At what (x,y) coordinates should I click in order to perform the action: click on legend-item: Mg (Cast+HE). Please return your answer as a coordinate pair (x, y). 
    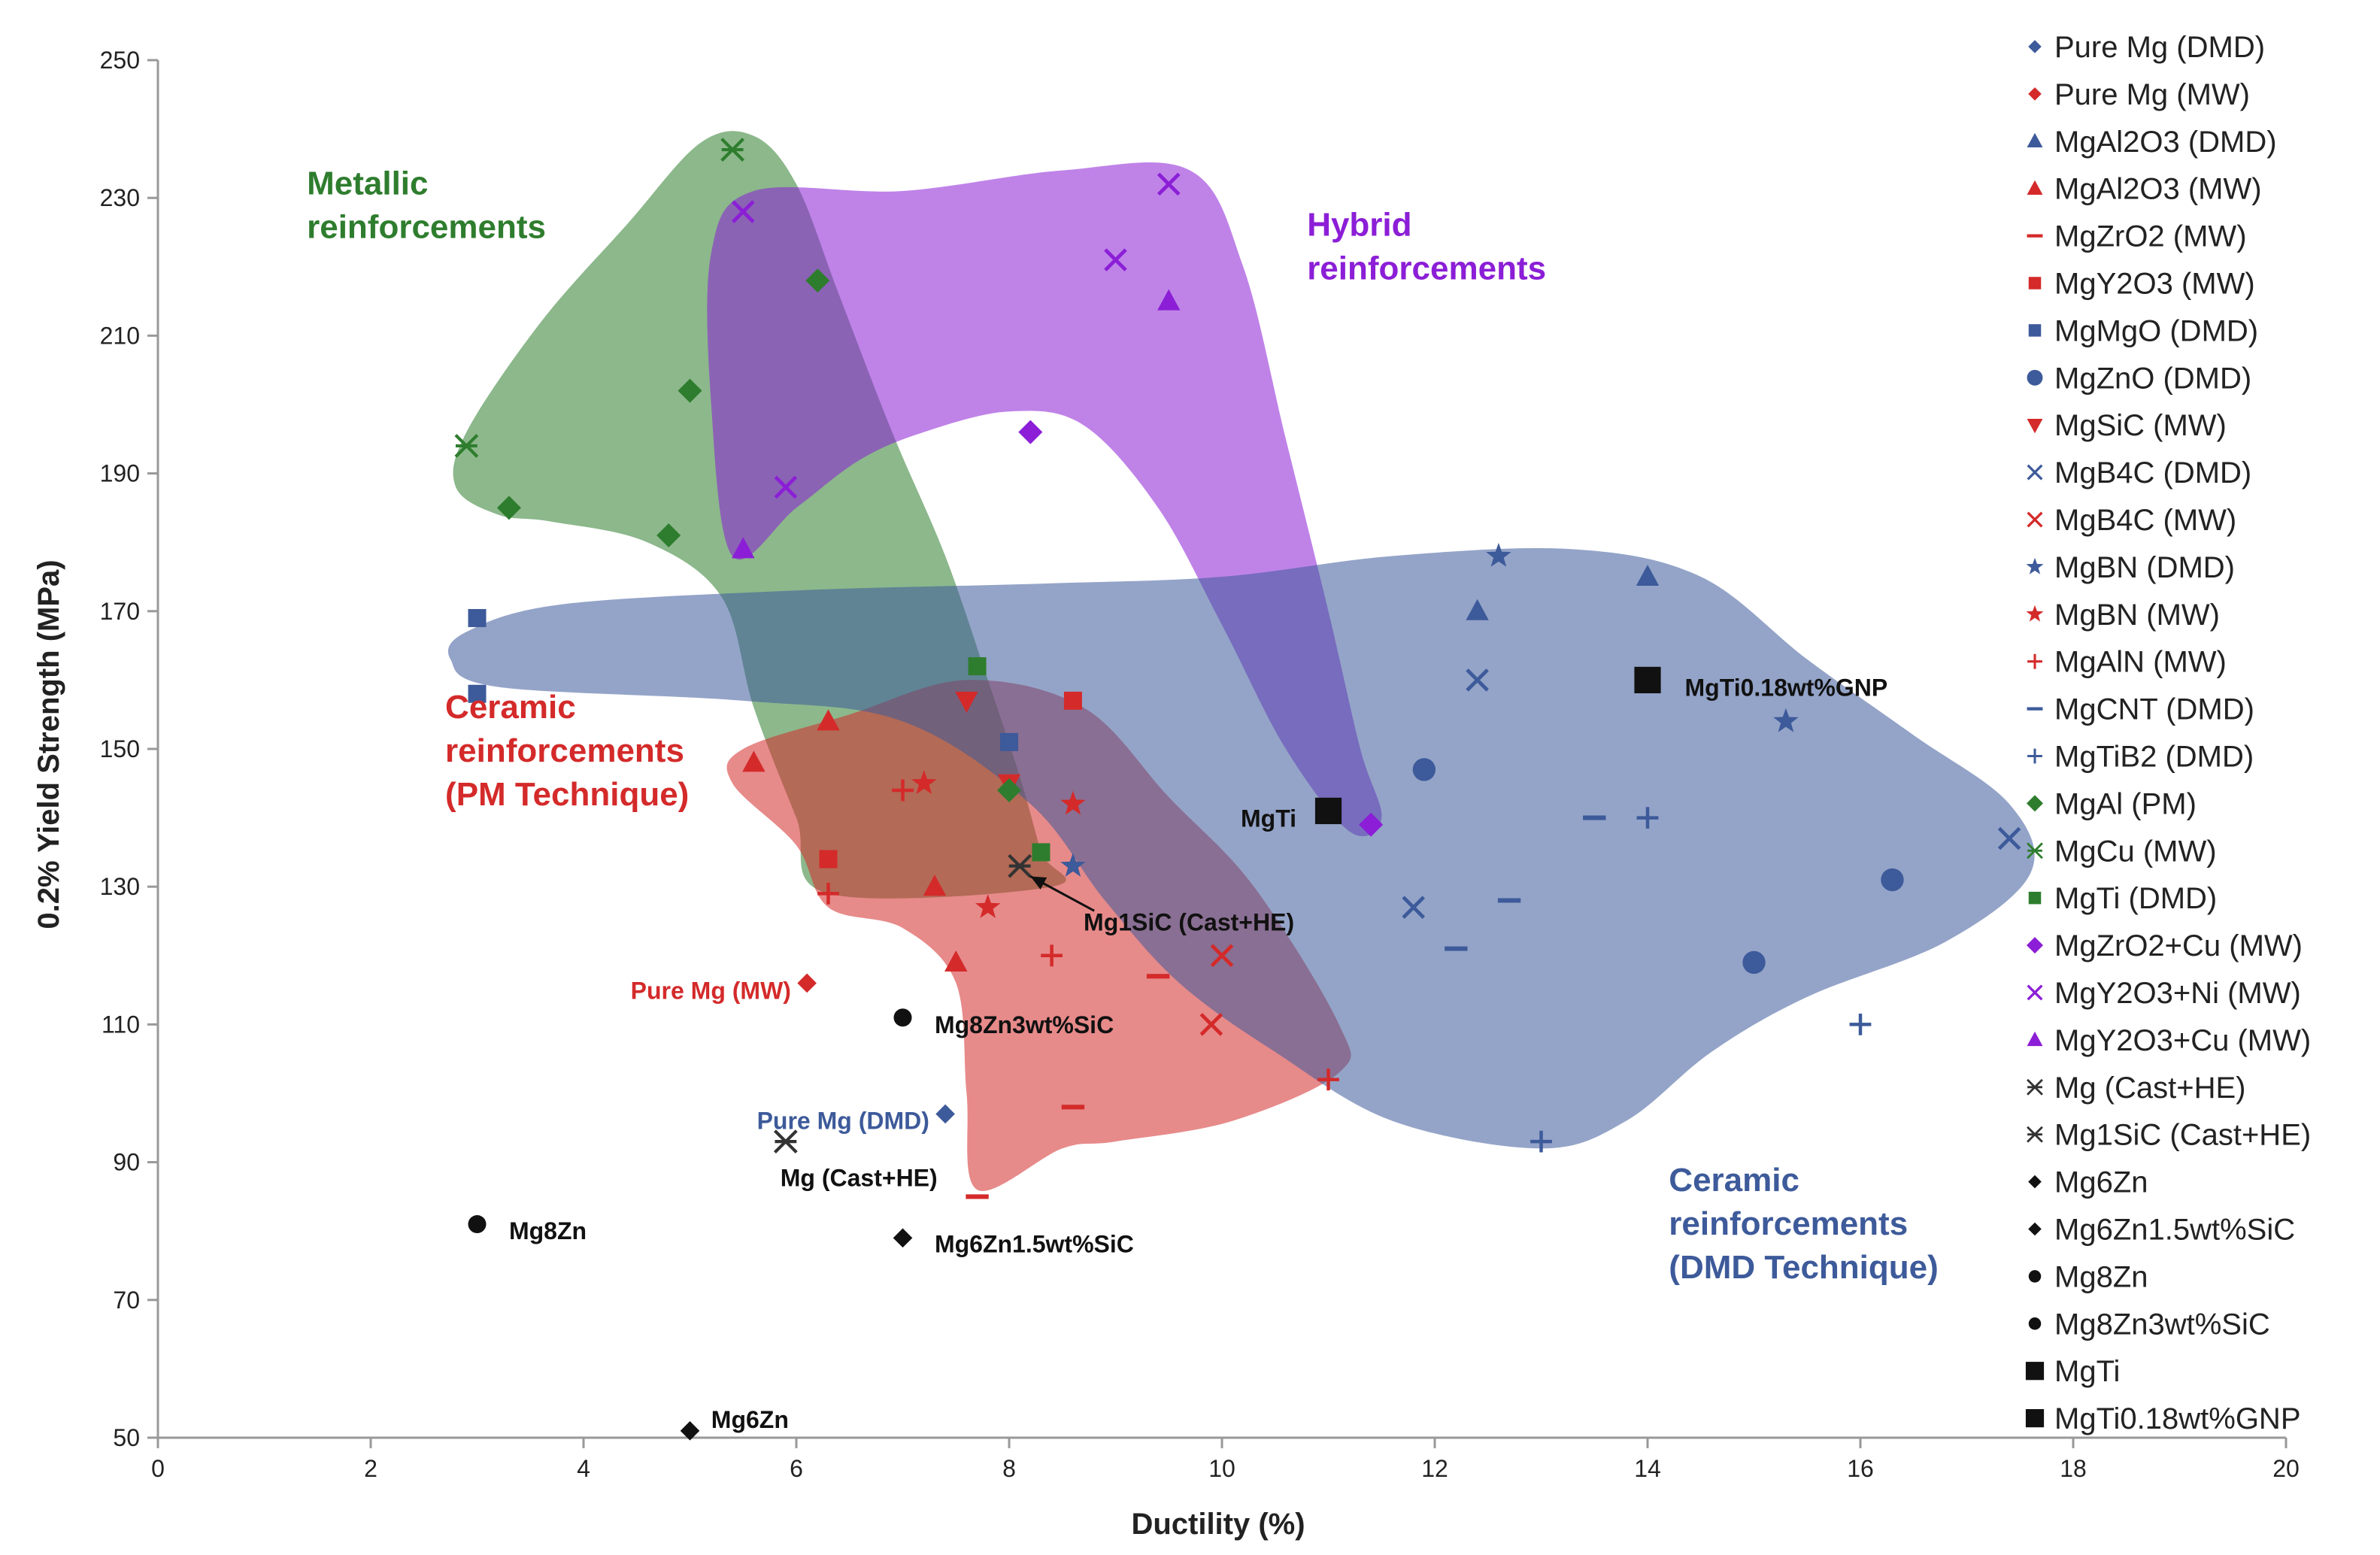
    Looking at the image, I should click on (2136, 1088).